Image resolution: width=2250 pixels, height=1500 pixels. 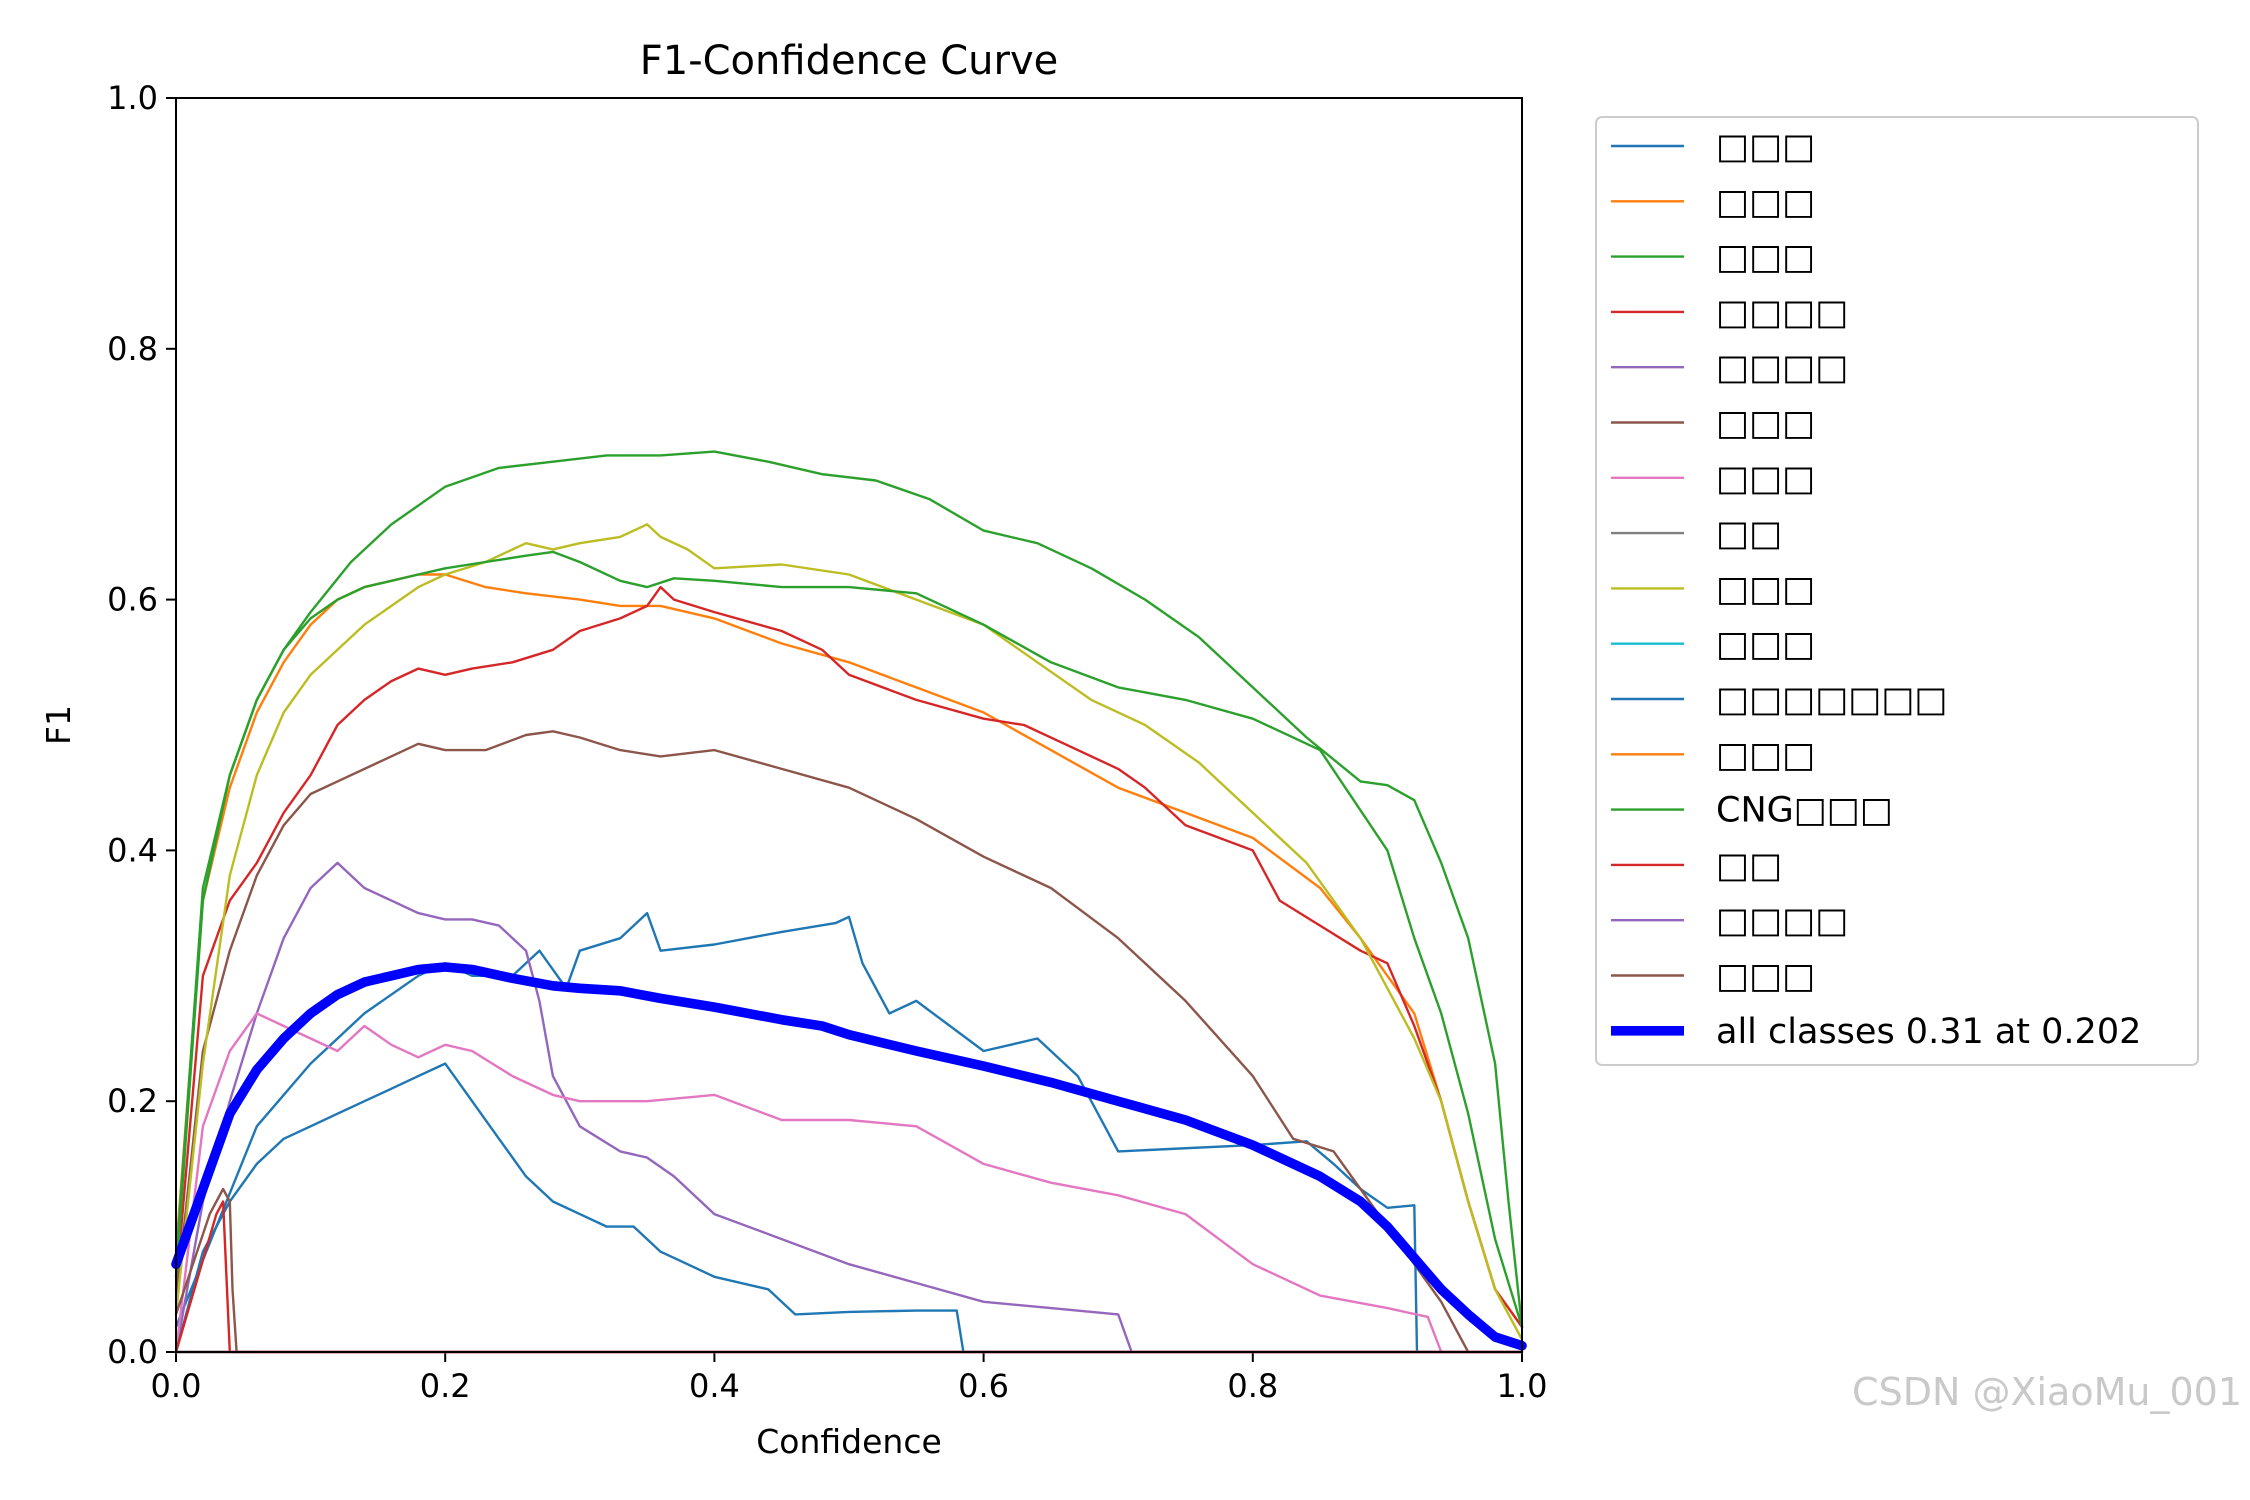 I want to click on y-axis-label: F1, so click(x=58, y=725).